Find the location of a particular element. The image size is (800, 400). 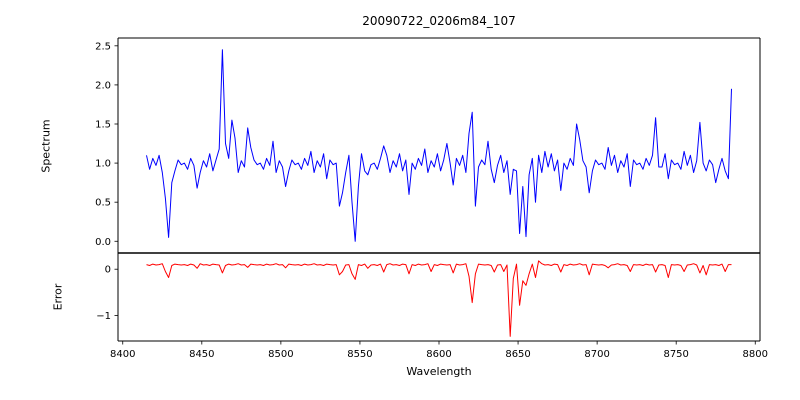

y-tick-label: 1.0 is located at coordinates (103, 164).